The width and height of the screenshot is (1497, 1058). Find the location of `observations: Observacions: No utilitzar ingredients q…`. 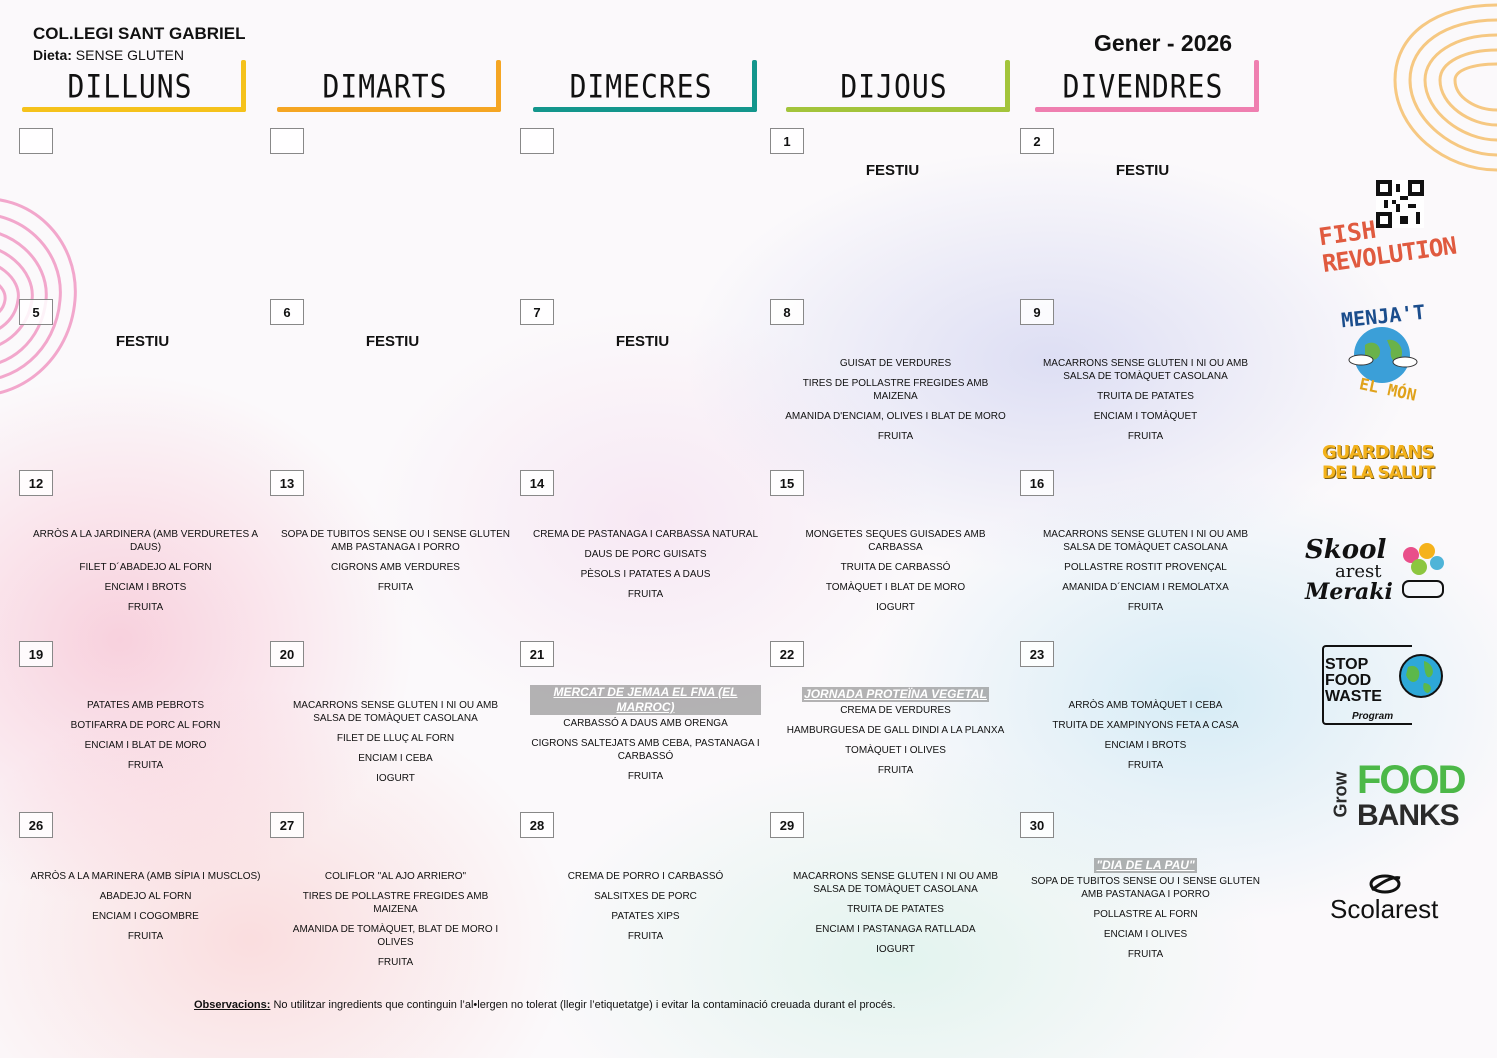

observations: Observacions: No utilitzar ingredients q… is located at coordinates (545, 1005).